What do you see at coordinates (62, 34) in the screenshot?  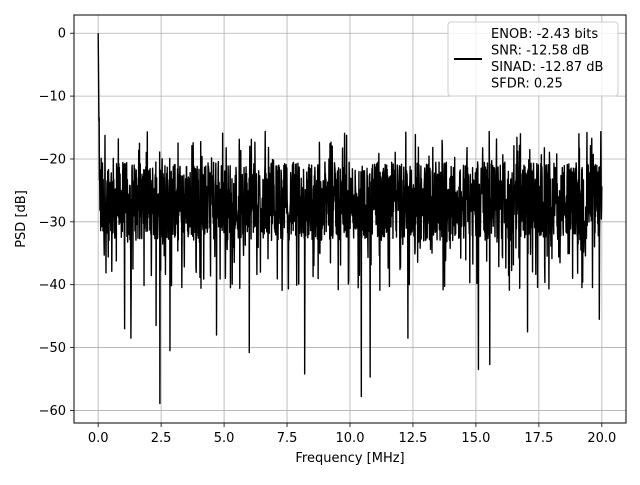 I see `y-tick-label: 0` at bounding box center [62, 34].